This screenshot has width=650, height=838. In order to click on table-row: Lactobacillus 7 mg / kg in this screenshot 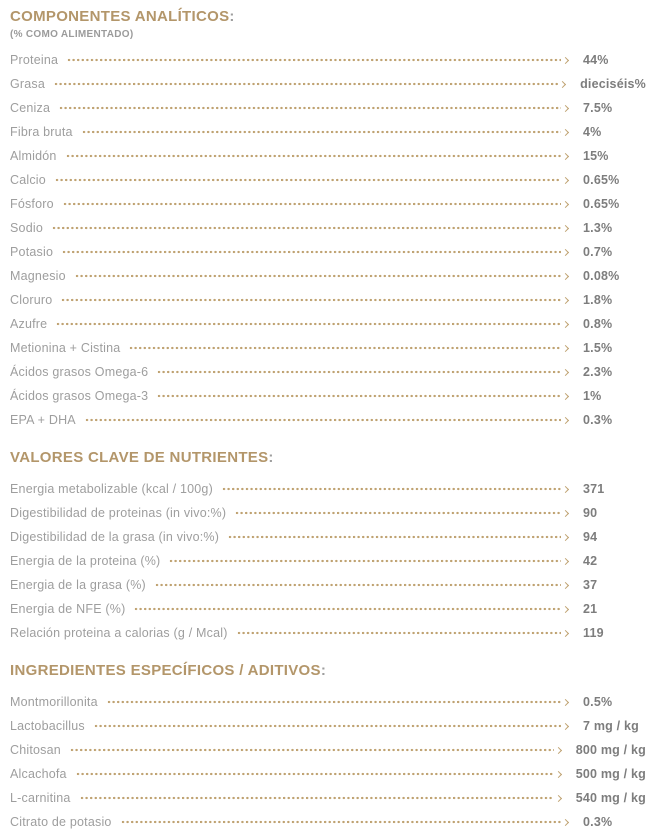, I will do `click(328, 726)`.